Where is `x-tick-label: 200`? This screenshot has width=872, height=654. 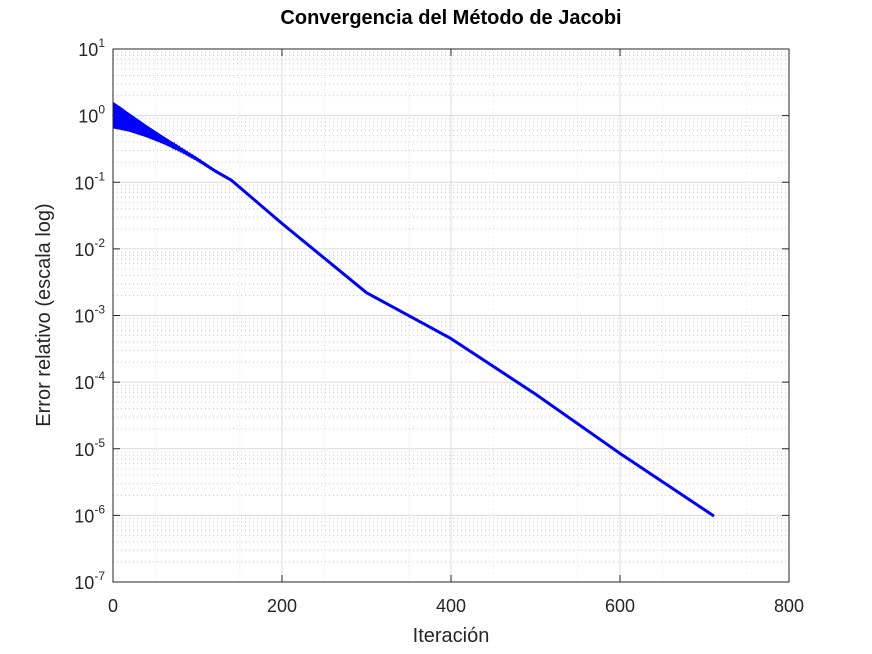 x-tick-label: 200 is located at coordinates (282, 606).